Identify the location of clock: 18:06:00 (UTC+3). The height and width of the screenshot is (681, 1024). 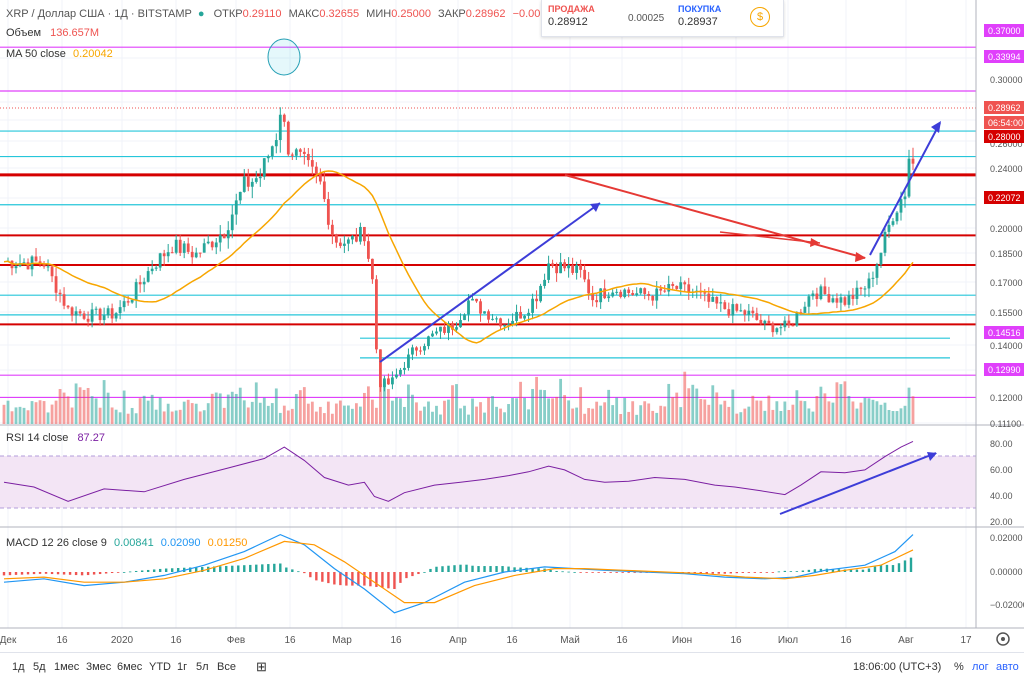
(897, 667).